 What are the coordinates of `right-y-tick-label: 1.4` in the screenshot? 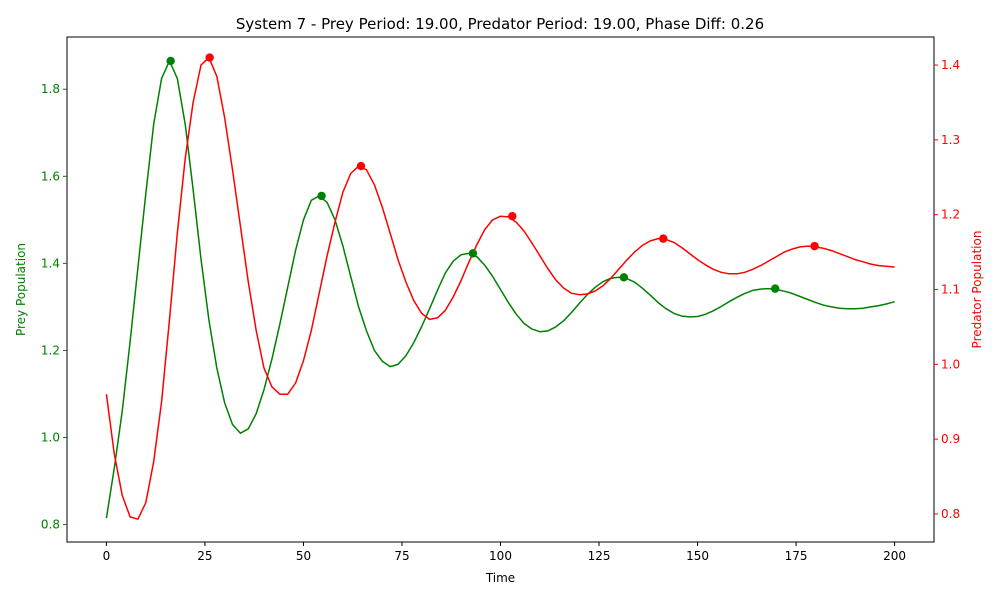 It's located at (950, 65).